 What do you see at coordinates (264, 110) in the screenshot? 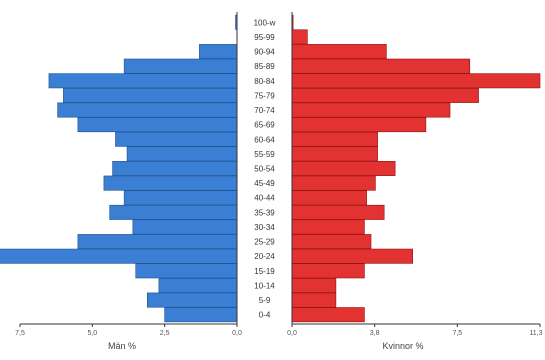
I see `age-label-70-74: 70-74` at bounding box center [264, 110].